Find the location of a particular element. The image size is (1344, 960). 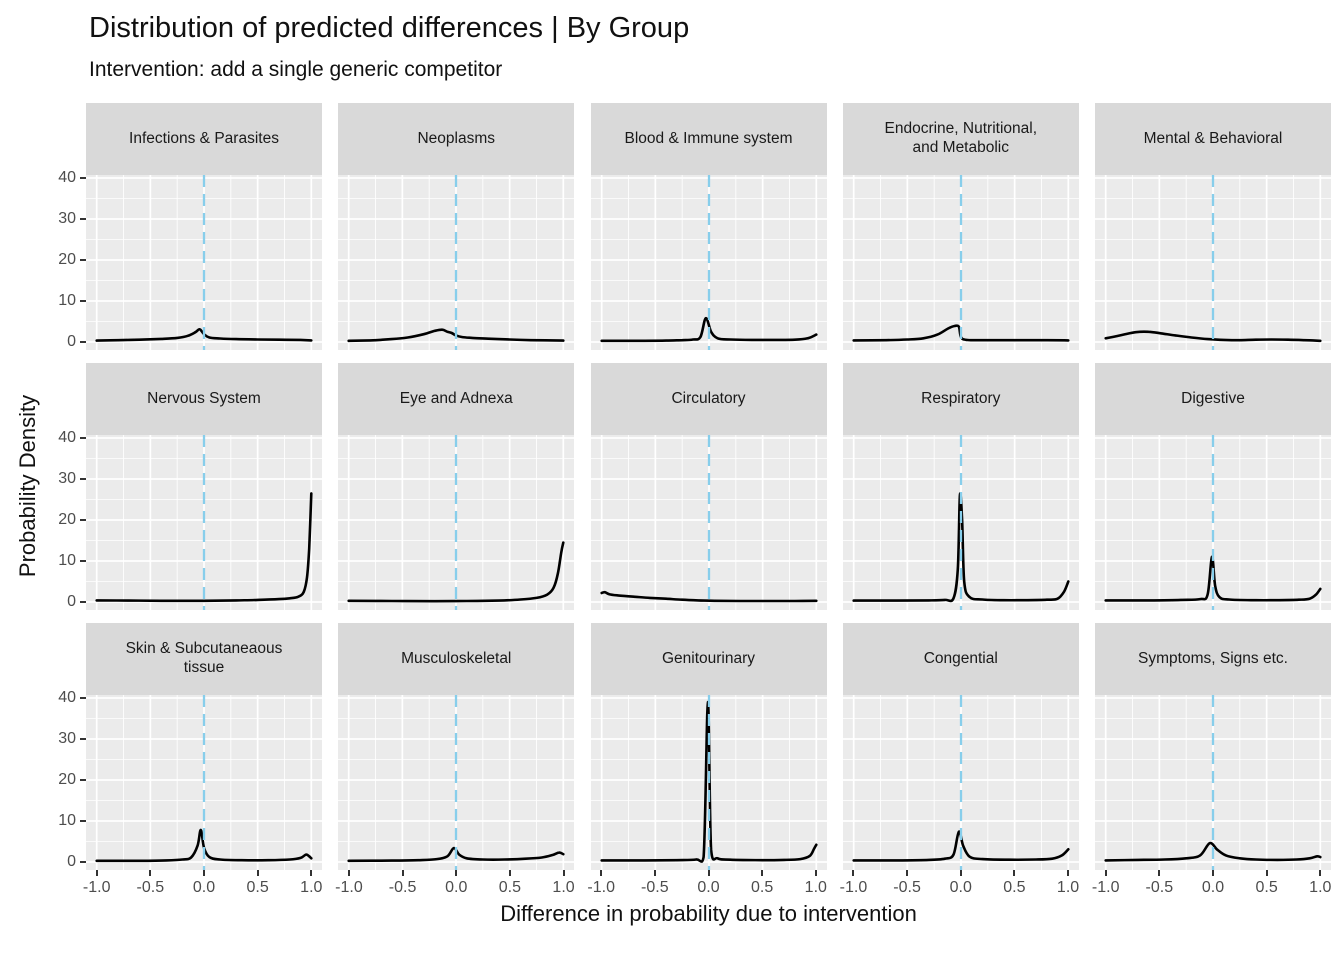

density-panel-blood-immune-system is located at coordinates (708, 262).